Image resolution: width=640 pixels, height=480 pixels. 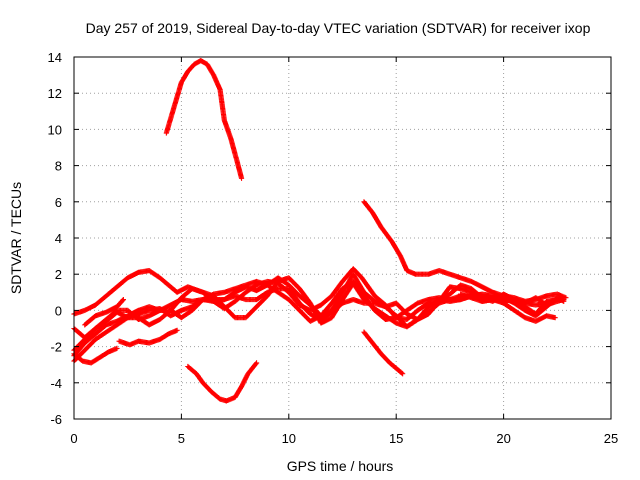 What do you see at coordinates (58, 274) in the screenshot?
I see `y-tick-label: 2` at bounding box center [58, 274].